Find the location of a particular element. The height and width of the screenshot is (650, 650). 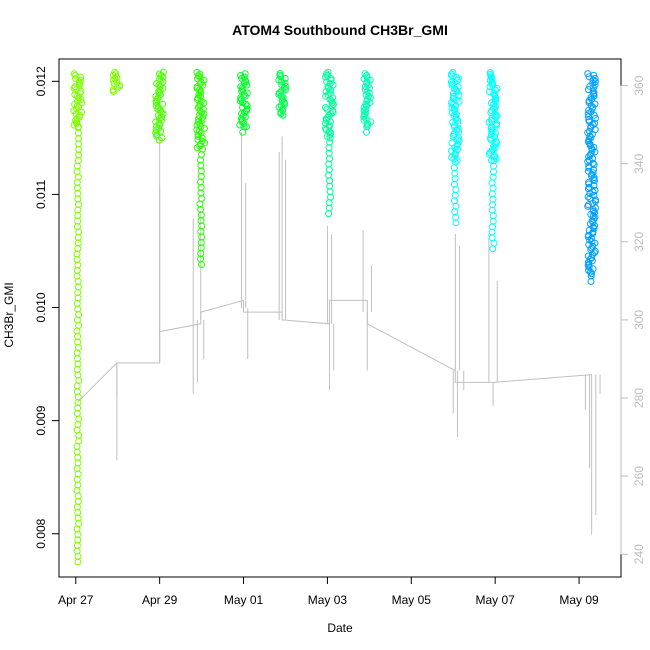

x-tick-label: May 07 is located at coordinates (495, 600).